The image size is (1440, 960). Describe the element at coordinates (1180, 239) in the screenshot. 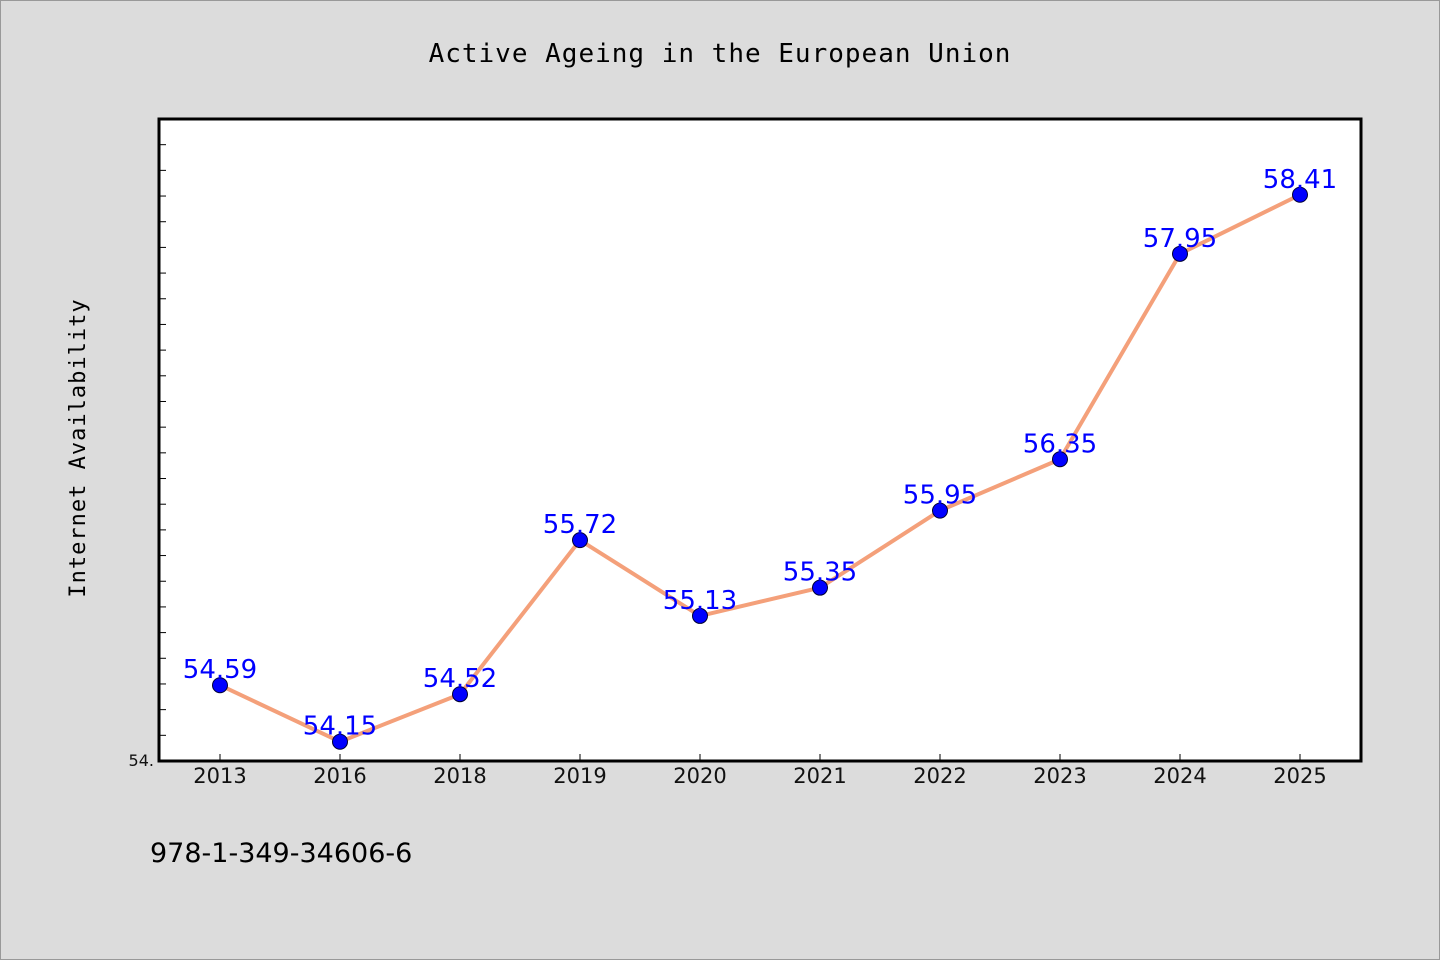

I see `data-point-label: 57.95` at that location.